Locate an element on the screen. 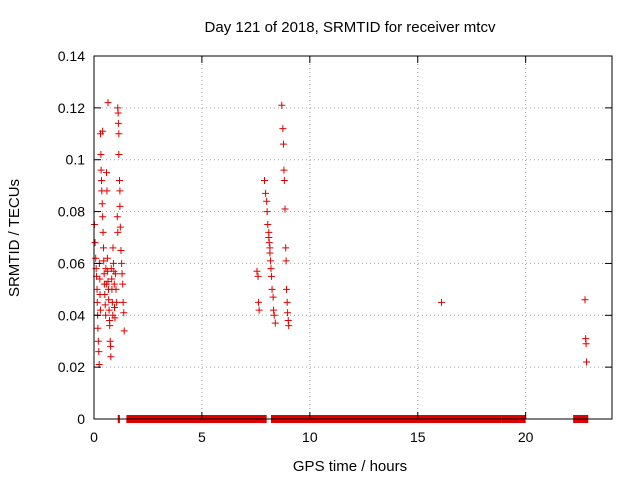 Image resolution: width=640 pixels, height=480 pixels. y-tick-label: 0.1 is located at coordinates (76, 160).